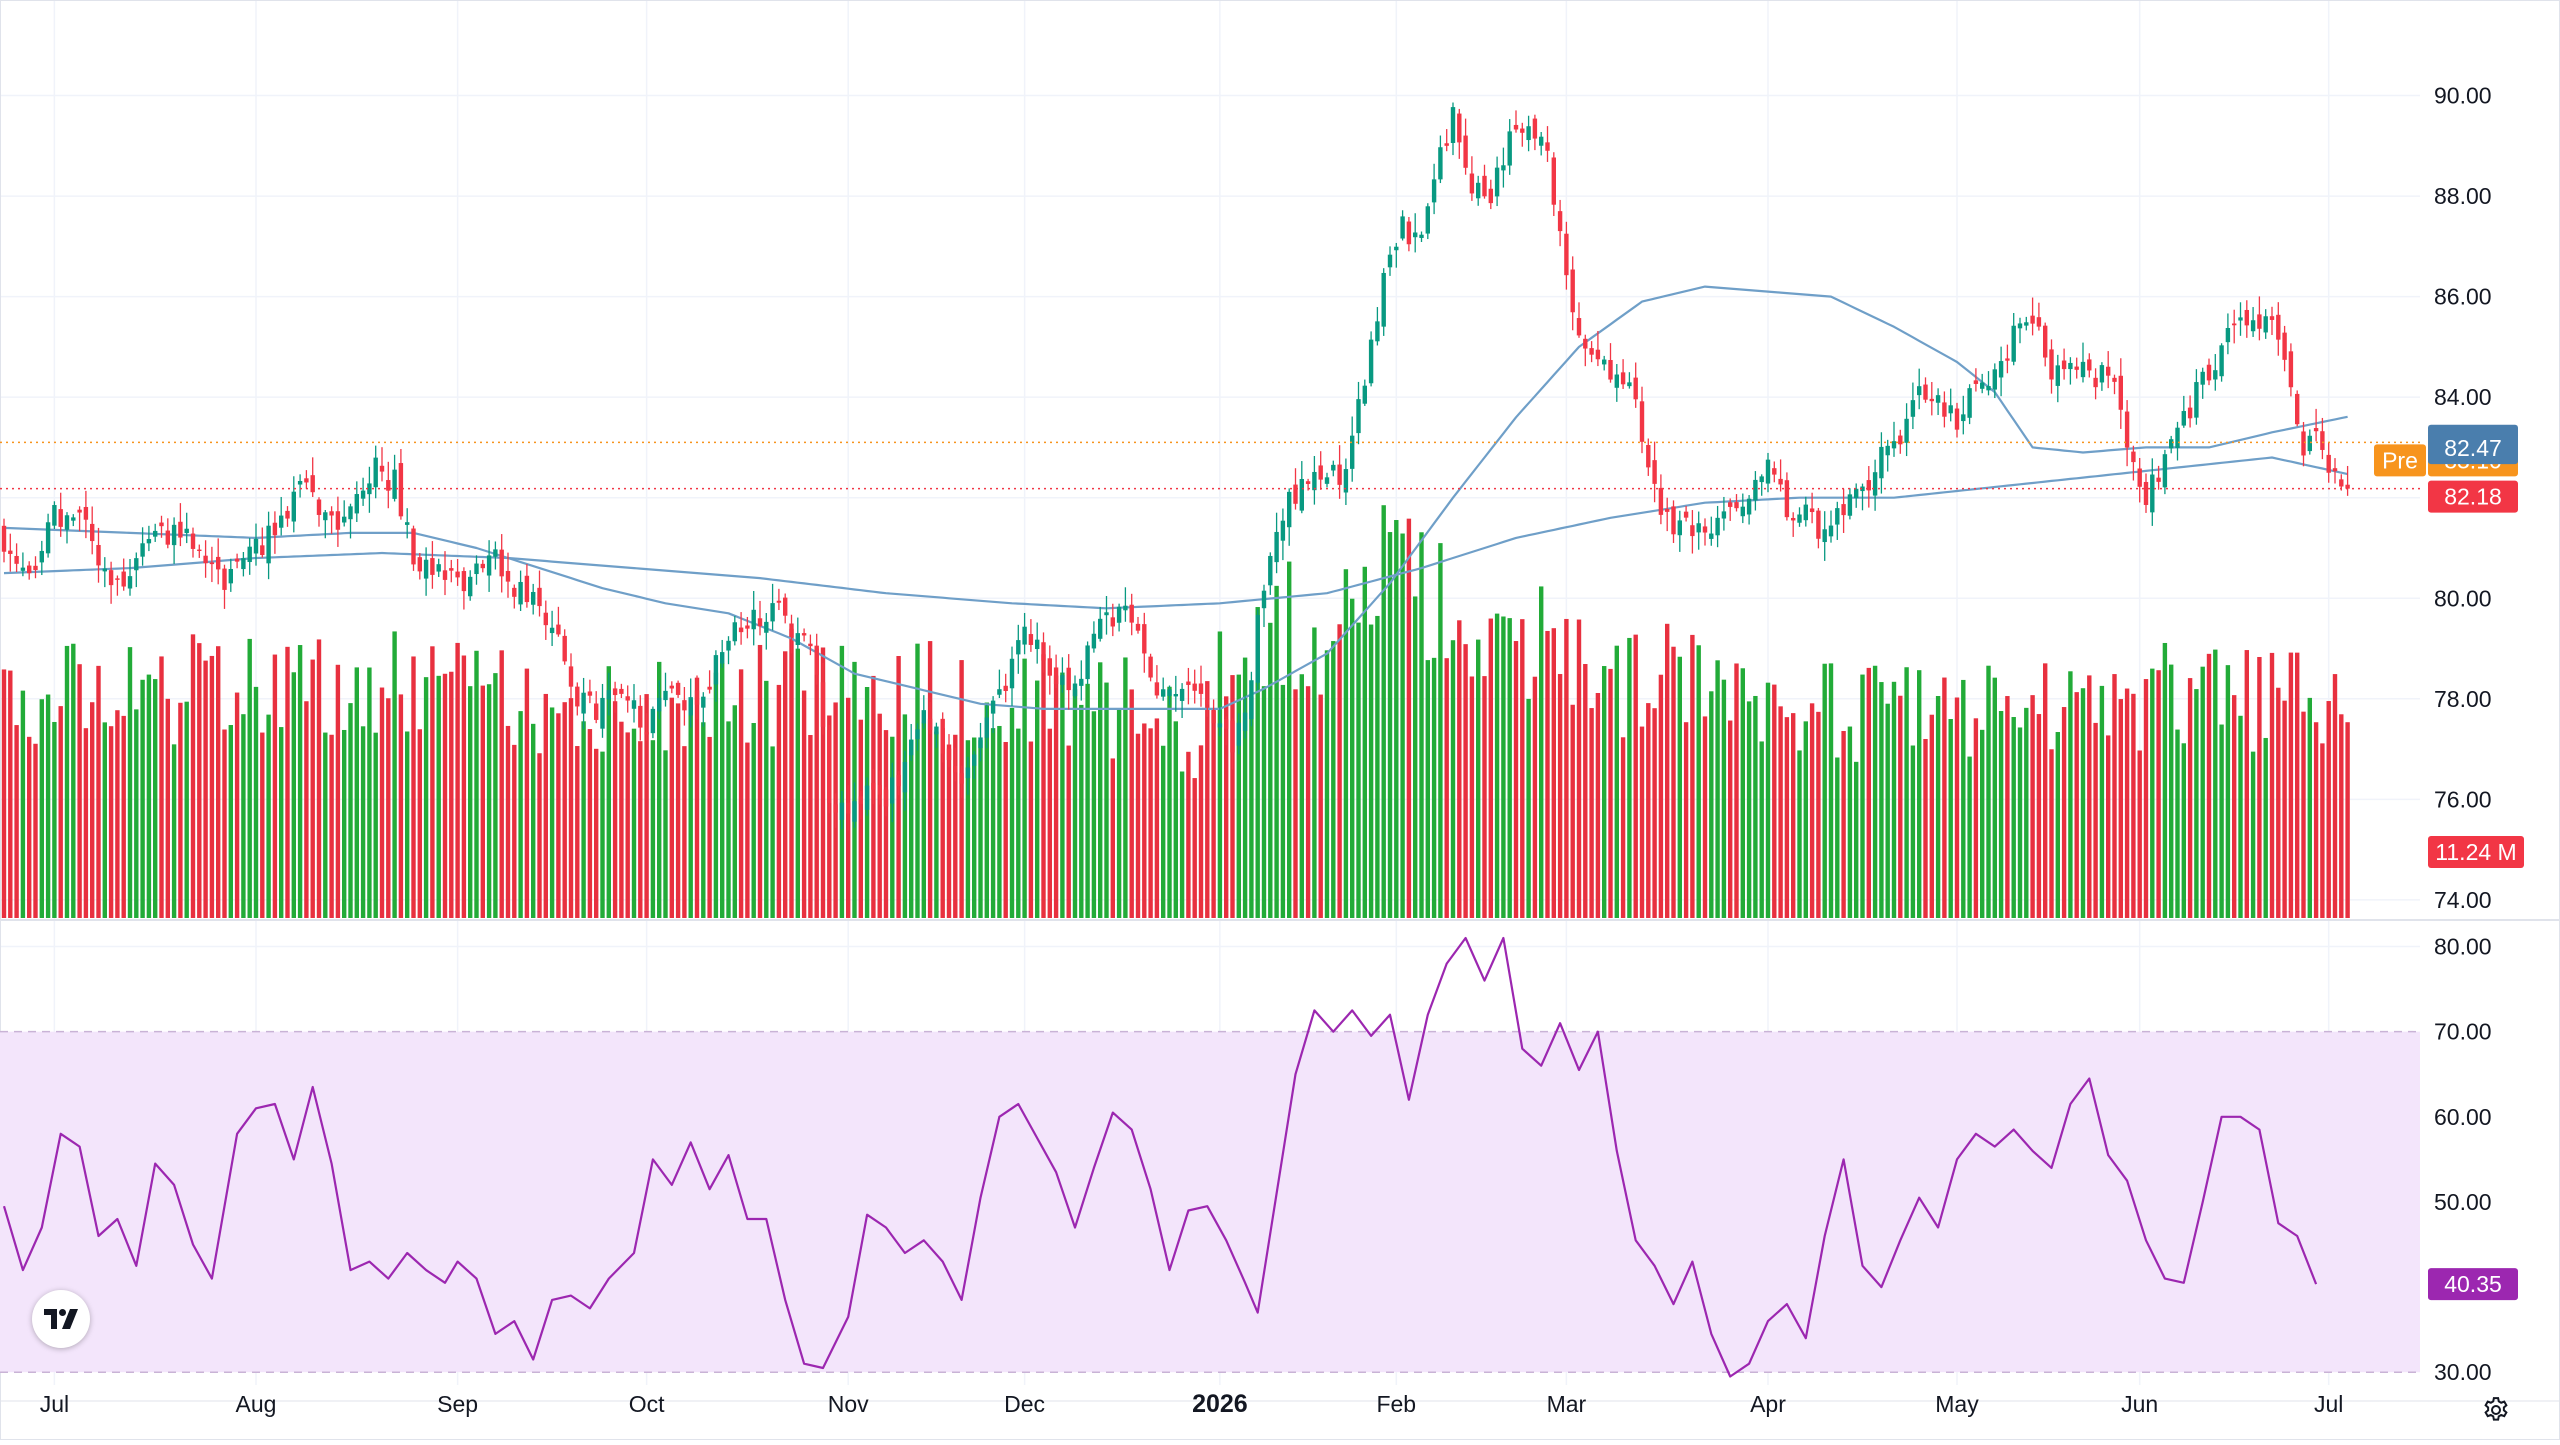 The height and width of the screenshot is (1445, 2560). I want to click on price-marker-value: 40.35, so click(2473, 1284).